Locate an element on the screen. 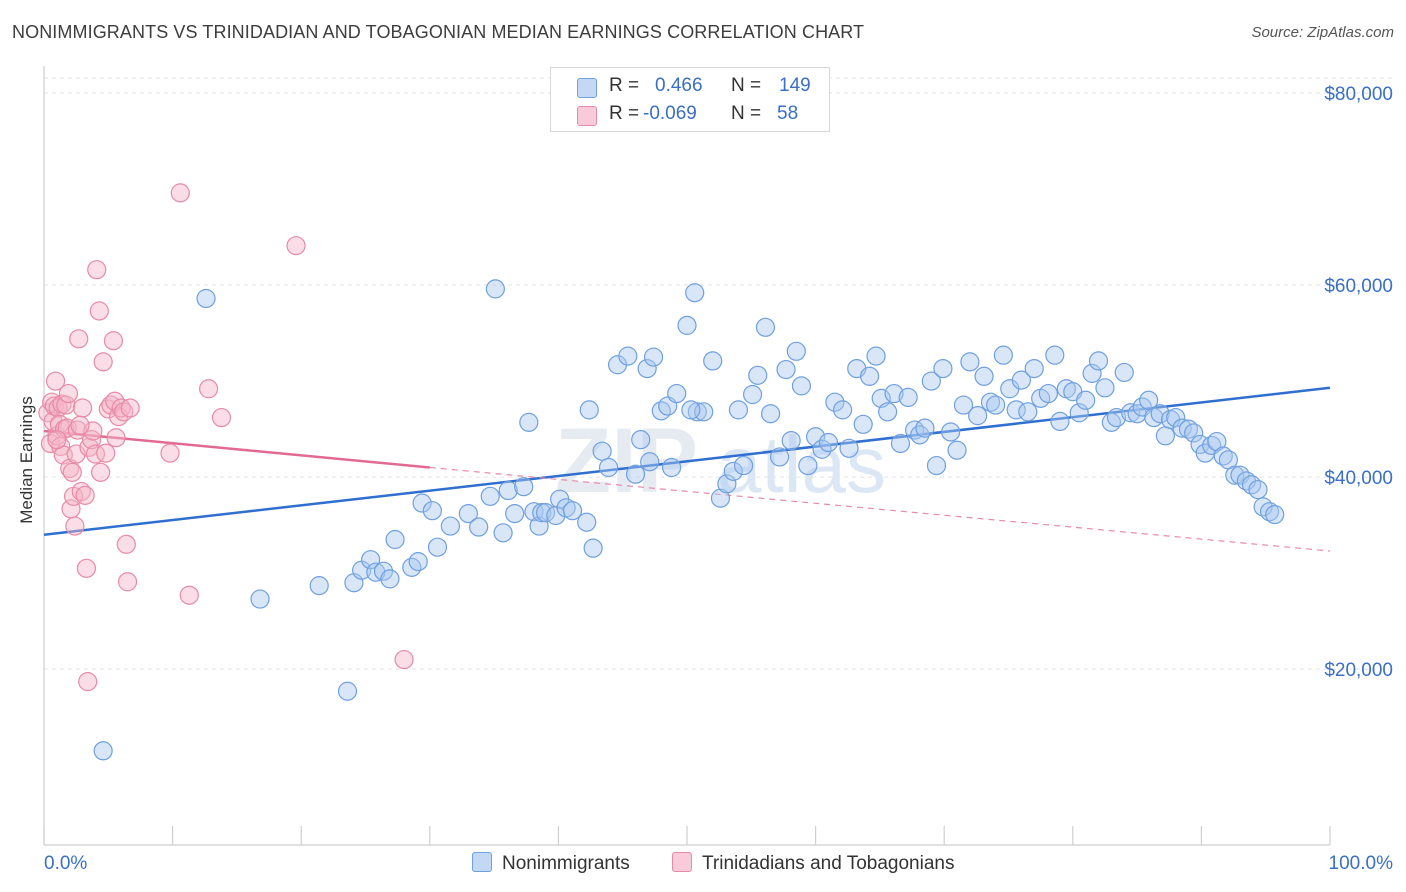 This screenshot has width=1406, height=892. y-tick-label: $20,000 is located at coordinates (1358, 670).